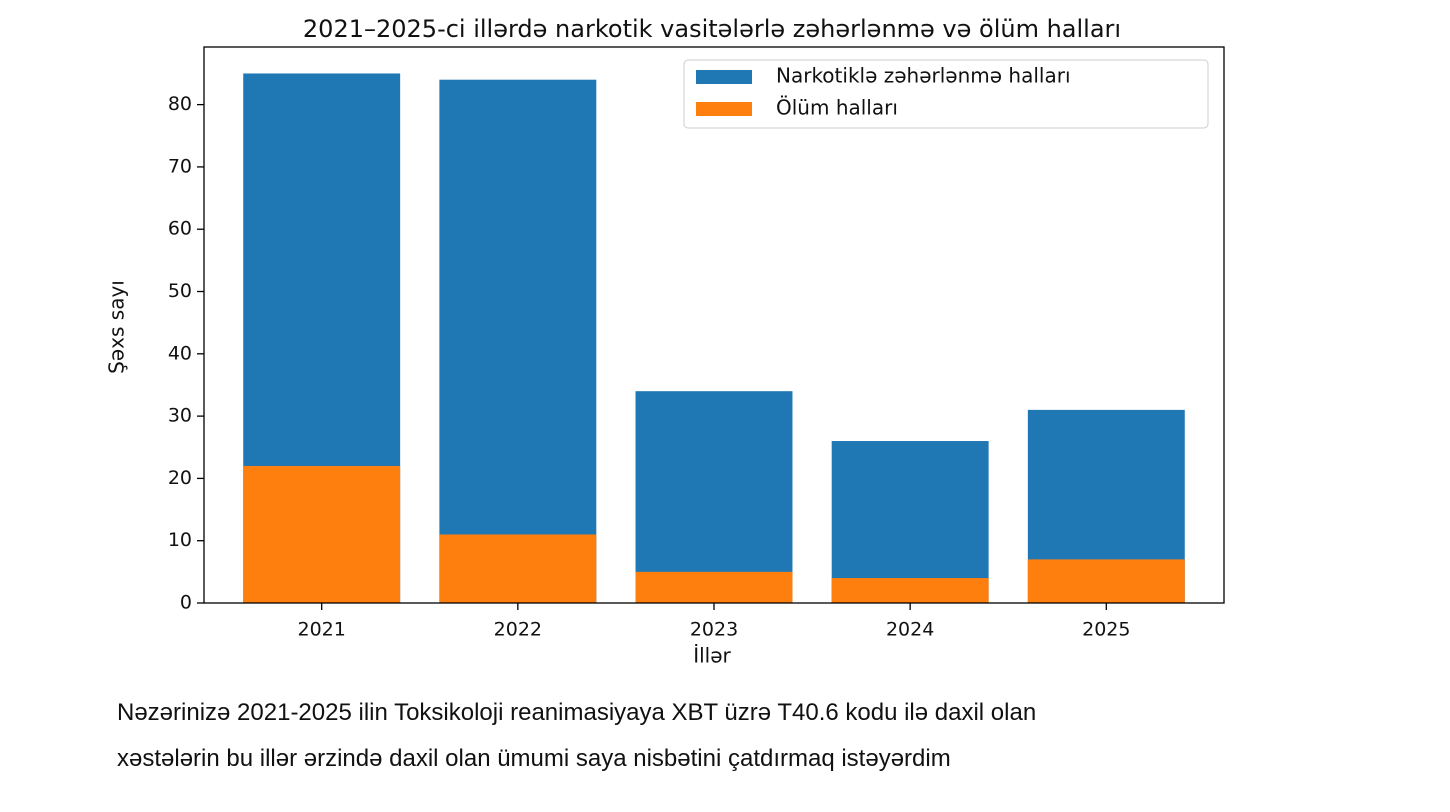 The image size is (1450, 812). I want to click on y-tick-label: 70, so click(180, 166).